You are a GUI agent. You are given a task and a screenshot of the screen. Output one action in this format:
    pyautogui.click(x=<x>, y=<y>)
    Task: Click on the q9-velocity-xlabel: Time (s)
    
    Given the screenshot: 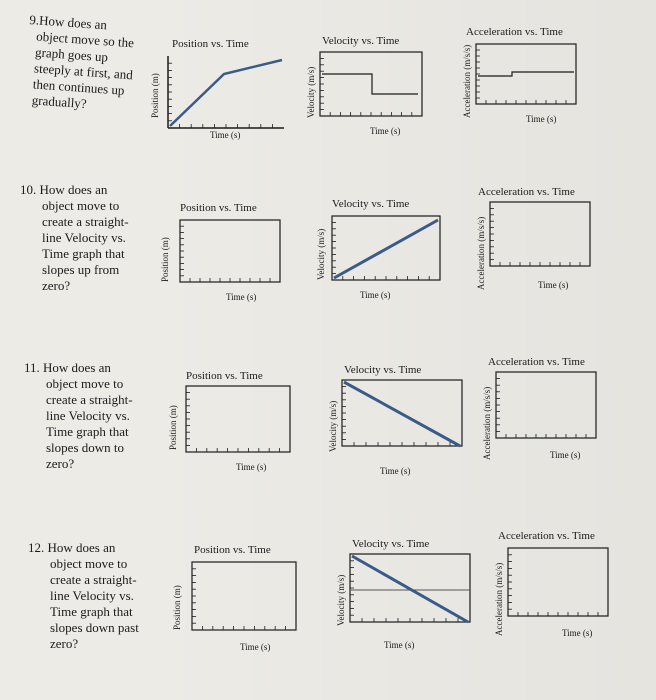 What is the action you would take?
    pyautogui.click(x=385, y=131)
    